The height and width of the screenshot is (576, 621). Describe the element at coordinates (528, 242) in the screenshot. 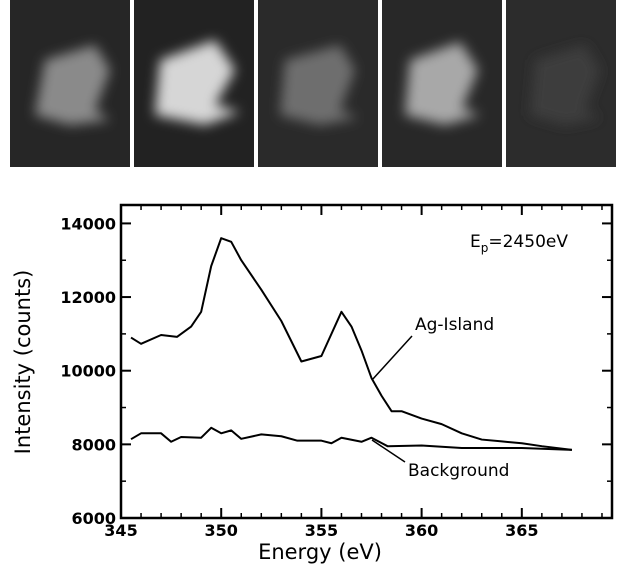

I see `annotation-text: =2450eV` at that location.